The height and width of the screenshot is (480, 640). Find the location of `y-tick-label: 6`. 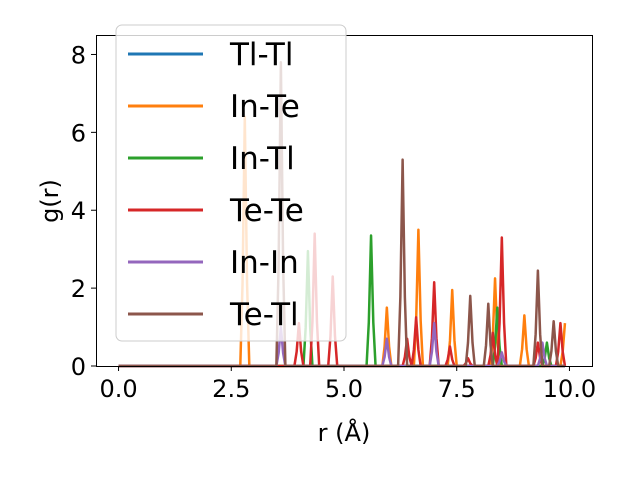

y-tick-label: 6 is located at coordinates (78, 133).